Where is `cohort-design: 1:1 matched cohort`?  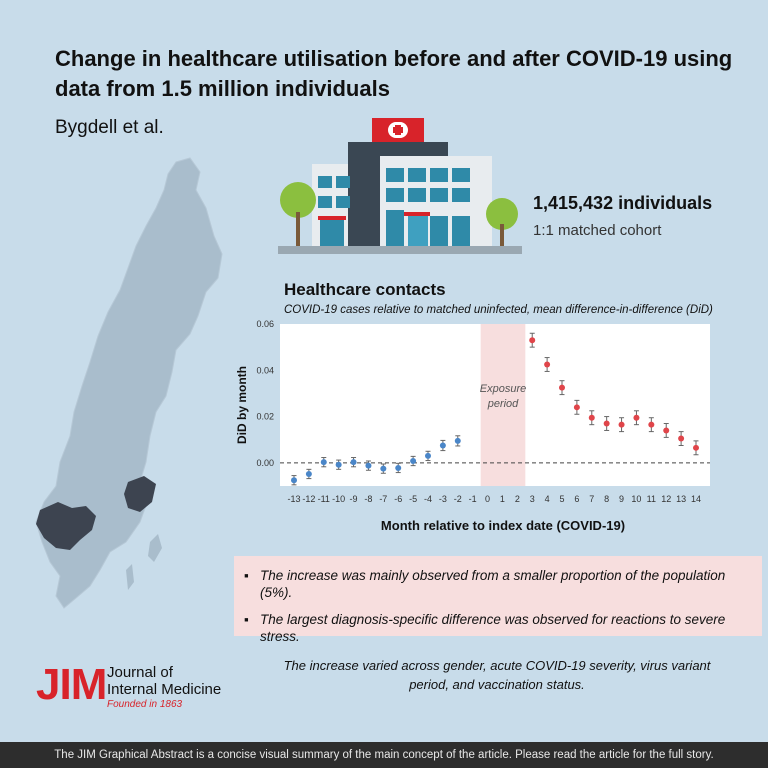 cohort-design: 1:1 matched cohort is located at coordinates (597, 230).